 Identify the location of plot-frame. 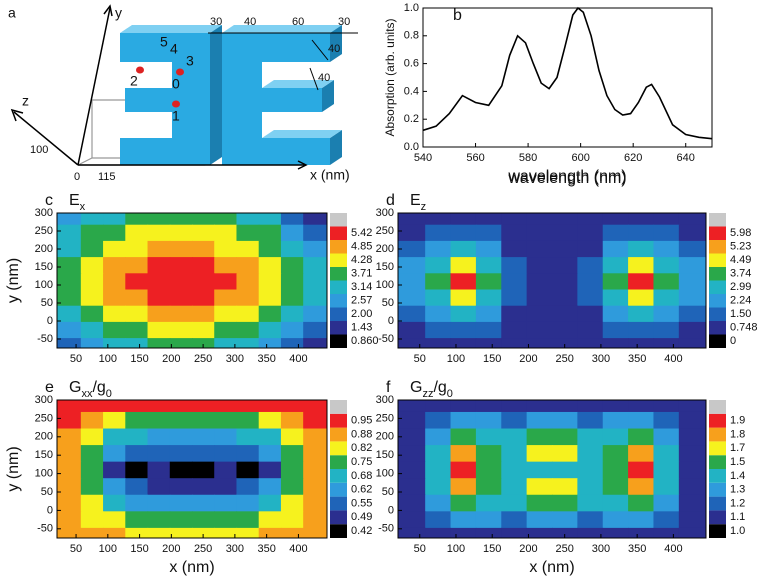
(567, 77).